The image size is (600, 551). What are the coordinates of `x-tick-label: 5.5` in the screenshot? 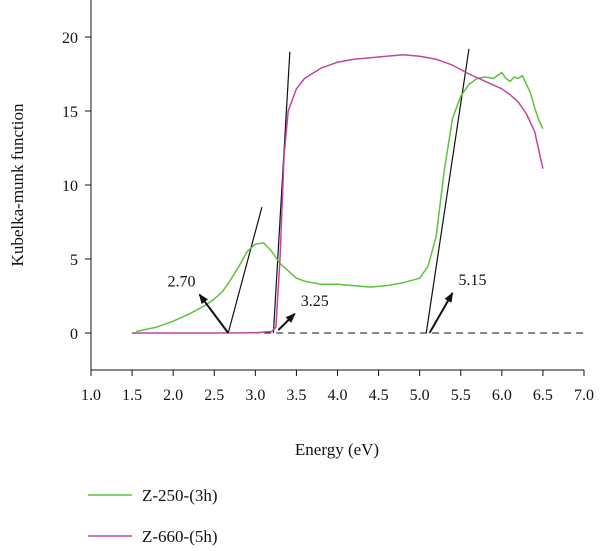 It's located at (461, 395).